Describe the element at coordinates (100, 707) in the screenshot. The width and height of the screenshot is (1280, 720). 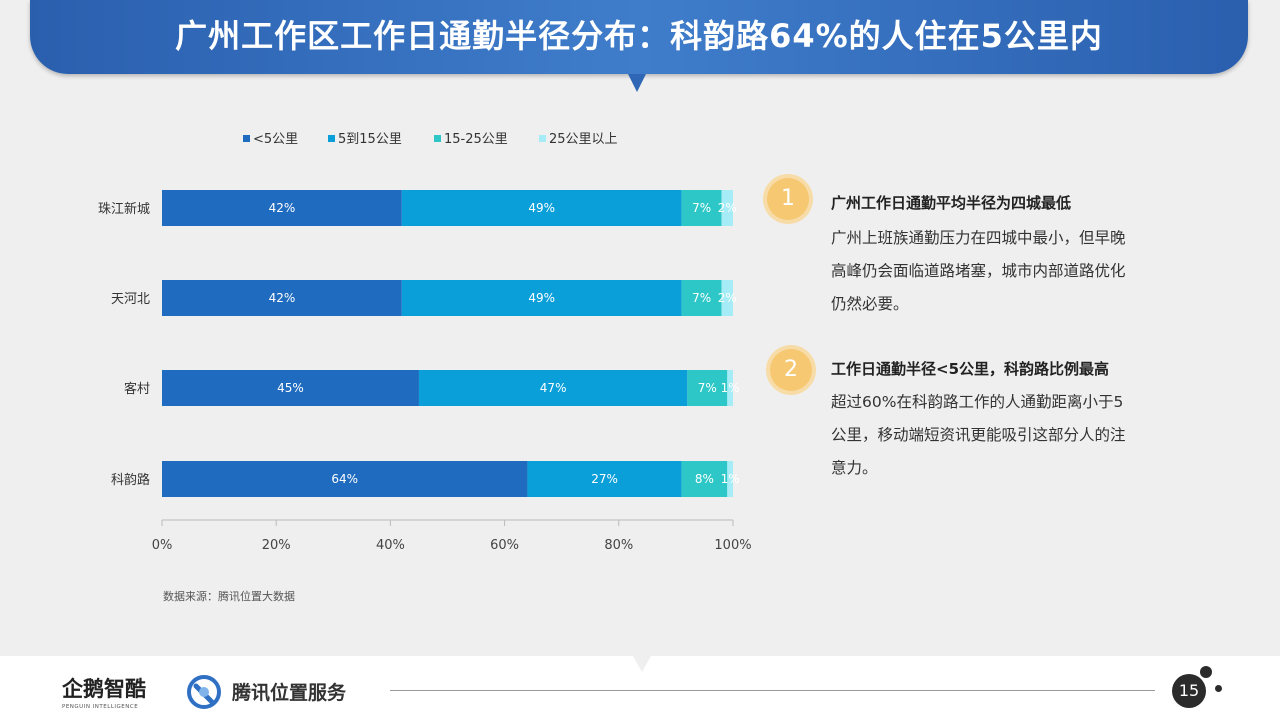
I see `penguin-intelligence-logo-subtitle: PENGUIN INTELLIGENCE` at that location.